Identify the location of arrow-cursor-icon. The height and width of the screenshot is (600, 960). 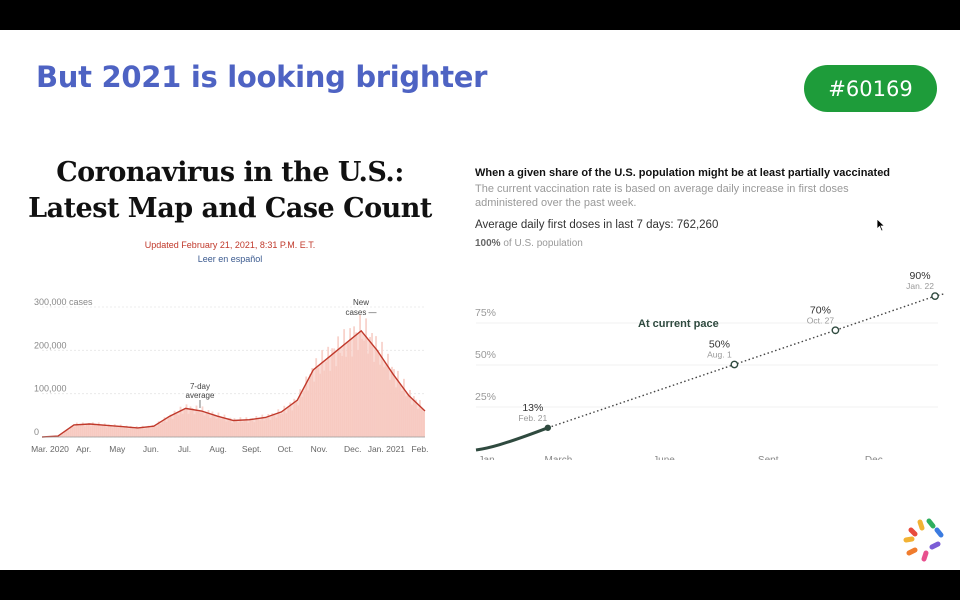
(881, 225).